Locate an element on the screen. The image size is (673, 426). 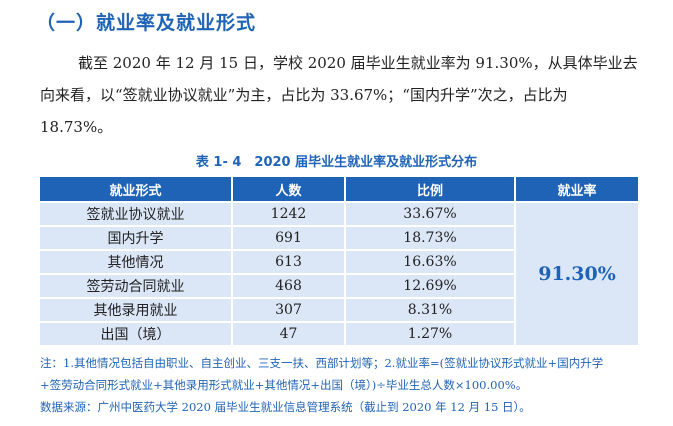
table-row: 签劳动合同就业 468 12.69% is located at coordinates (338, 286).